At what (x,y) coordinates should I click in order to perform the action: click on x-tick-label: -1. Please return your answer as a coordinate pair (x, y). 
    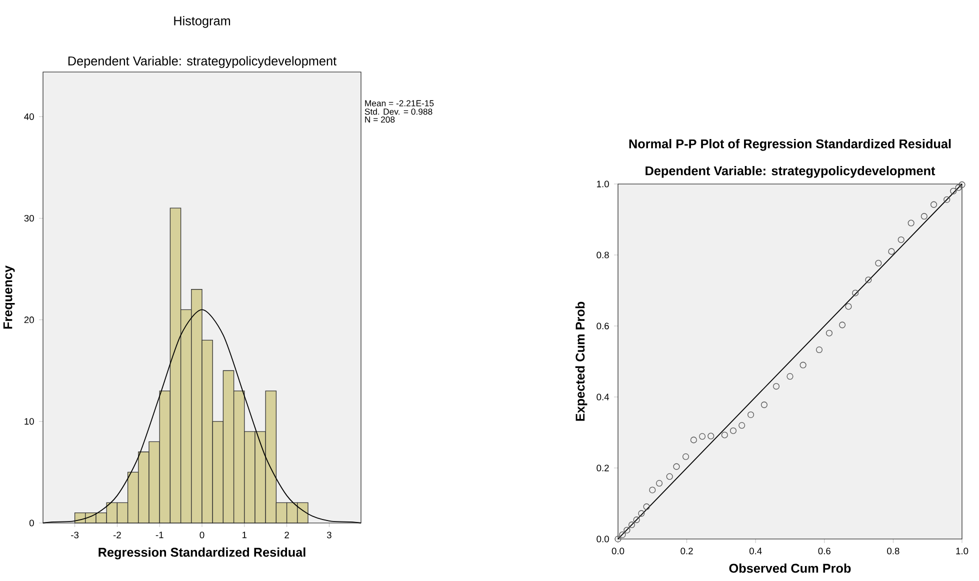
    Looking at the image, I should click on (160, 535).